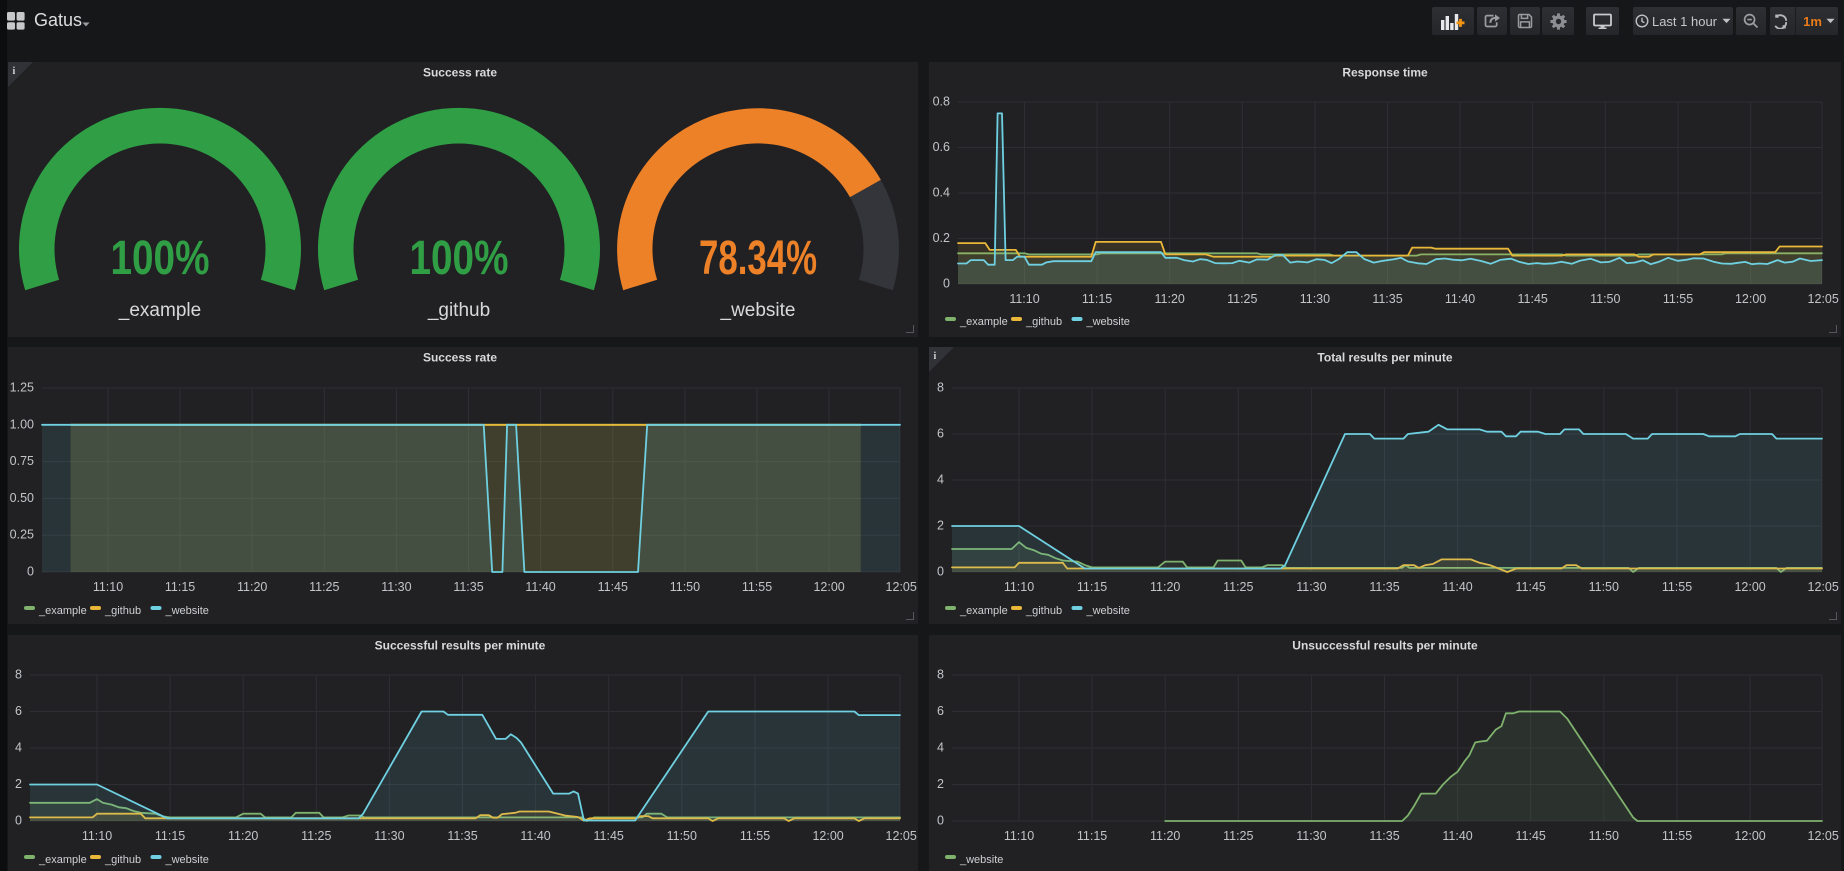 Image resolution: width=1844 pixels, height=871 pixels. Describe the element at coordinates (941, 238) in the screenshot. I see `svg-text: 0.2` at that location.